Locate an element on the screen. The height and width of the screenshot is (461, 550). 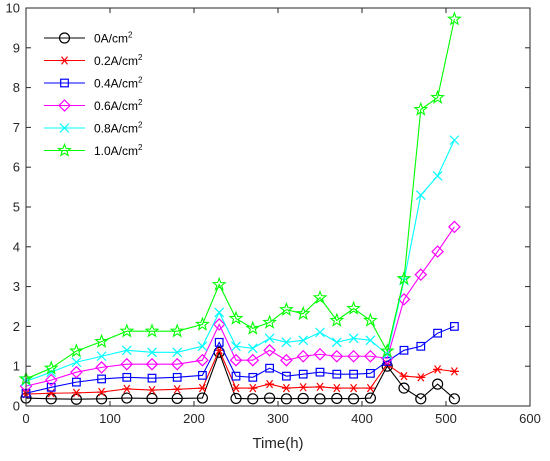
series-line is located at coordinates (240, 375).